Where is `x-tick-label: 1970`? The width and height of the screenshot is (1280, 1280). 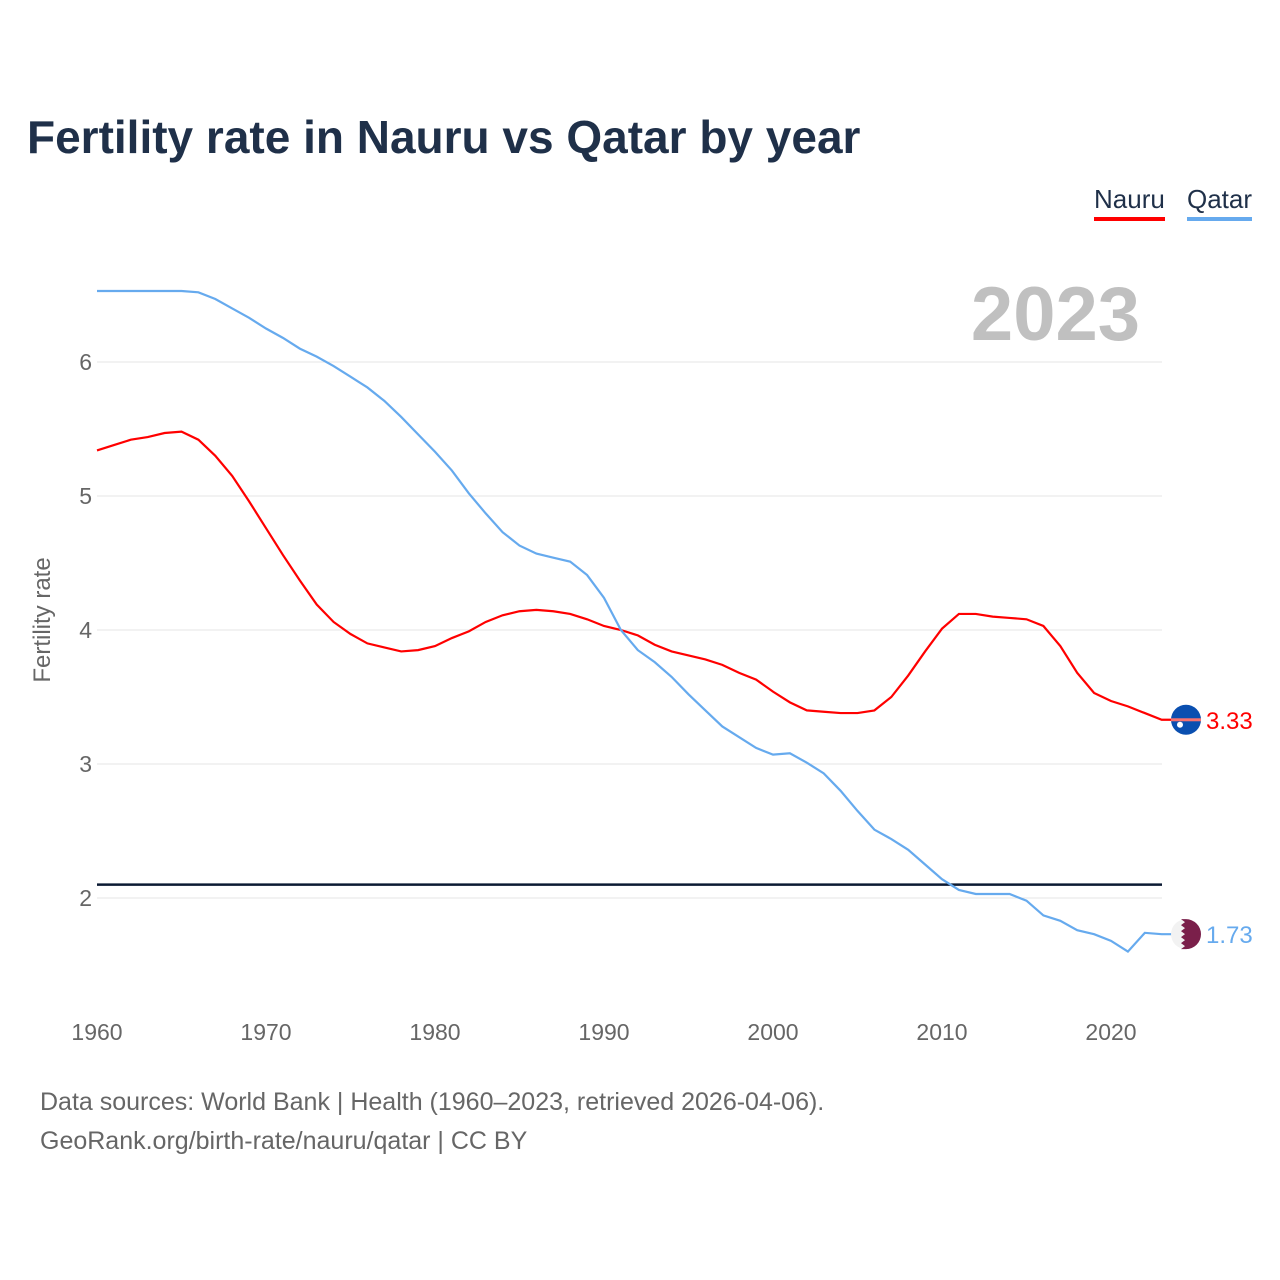
x-tick-label: 1970 is located at coordinates (265, 1032).